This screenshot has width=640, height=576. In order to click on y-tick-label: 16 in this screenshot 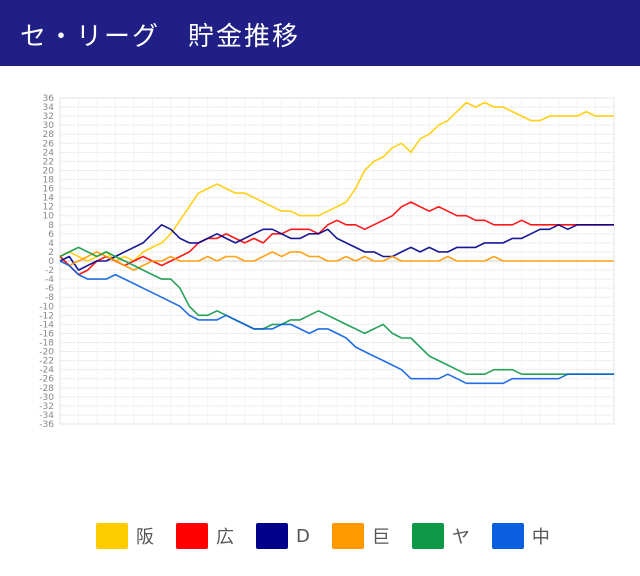, I will do `click(49, 190)`.